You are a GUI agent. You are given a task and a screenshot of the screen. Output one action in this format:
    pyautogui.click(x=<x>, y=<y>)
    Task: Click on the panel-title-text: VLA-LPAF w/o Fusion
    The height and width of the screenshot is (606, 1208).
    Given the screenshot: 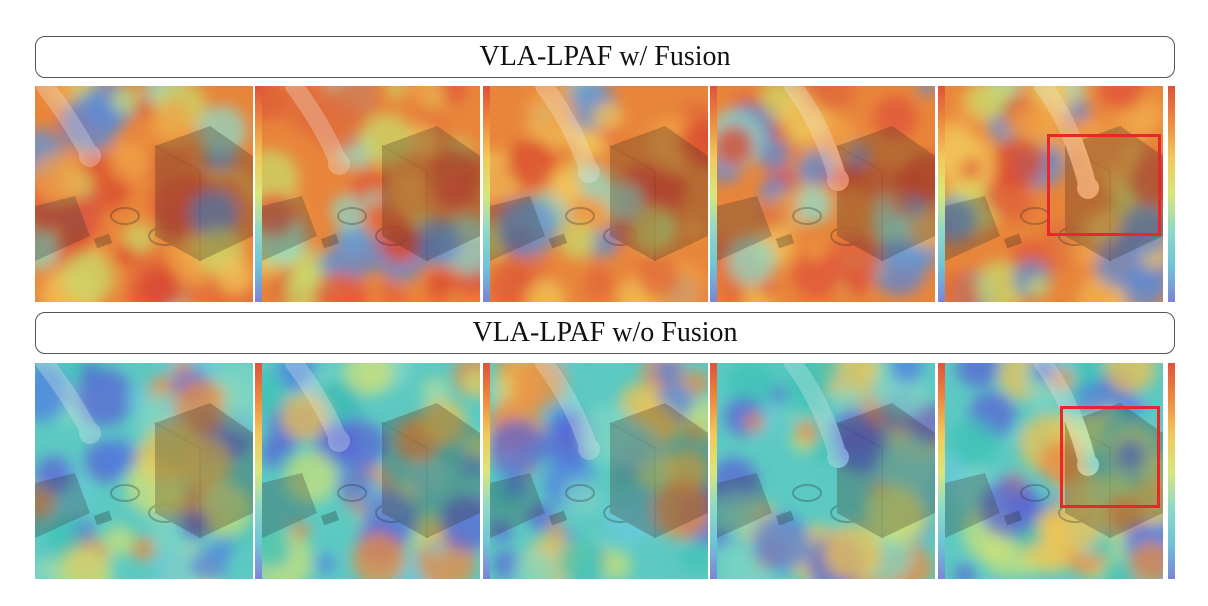 What is the action you would take?
    pyautogui.click(x=605, y=332)
    